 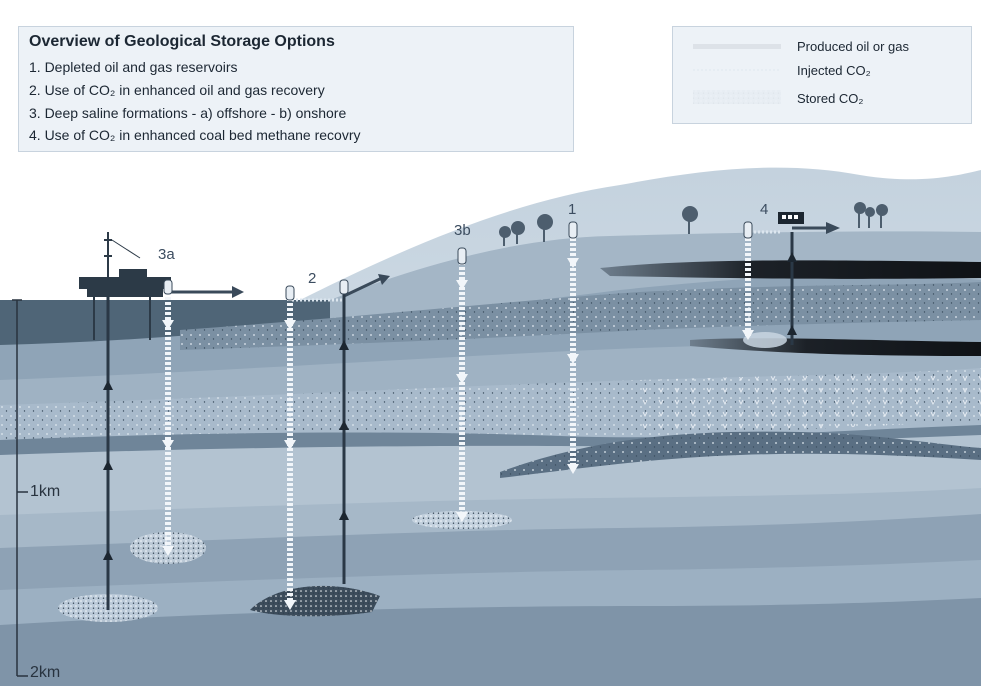 I want to click on offshore-platform, so click(x=125, y=286).